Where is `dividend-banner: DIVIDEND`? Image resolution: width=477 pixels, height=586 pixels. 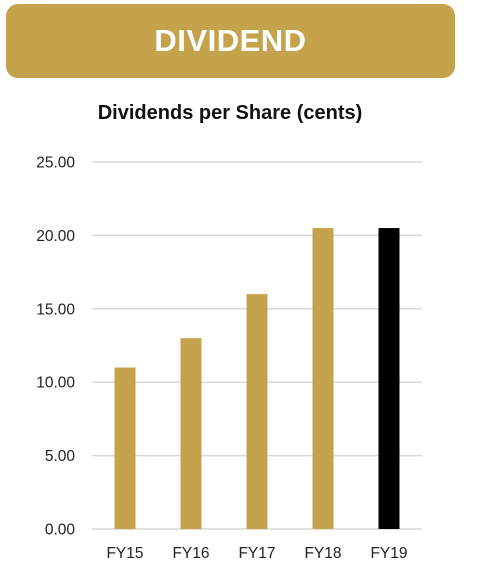 dividend-banner: DIVIDEND is located at coordinates (230, 41).